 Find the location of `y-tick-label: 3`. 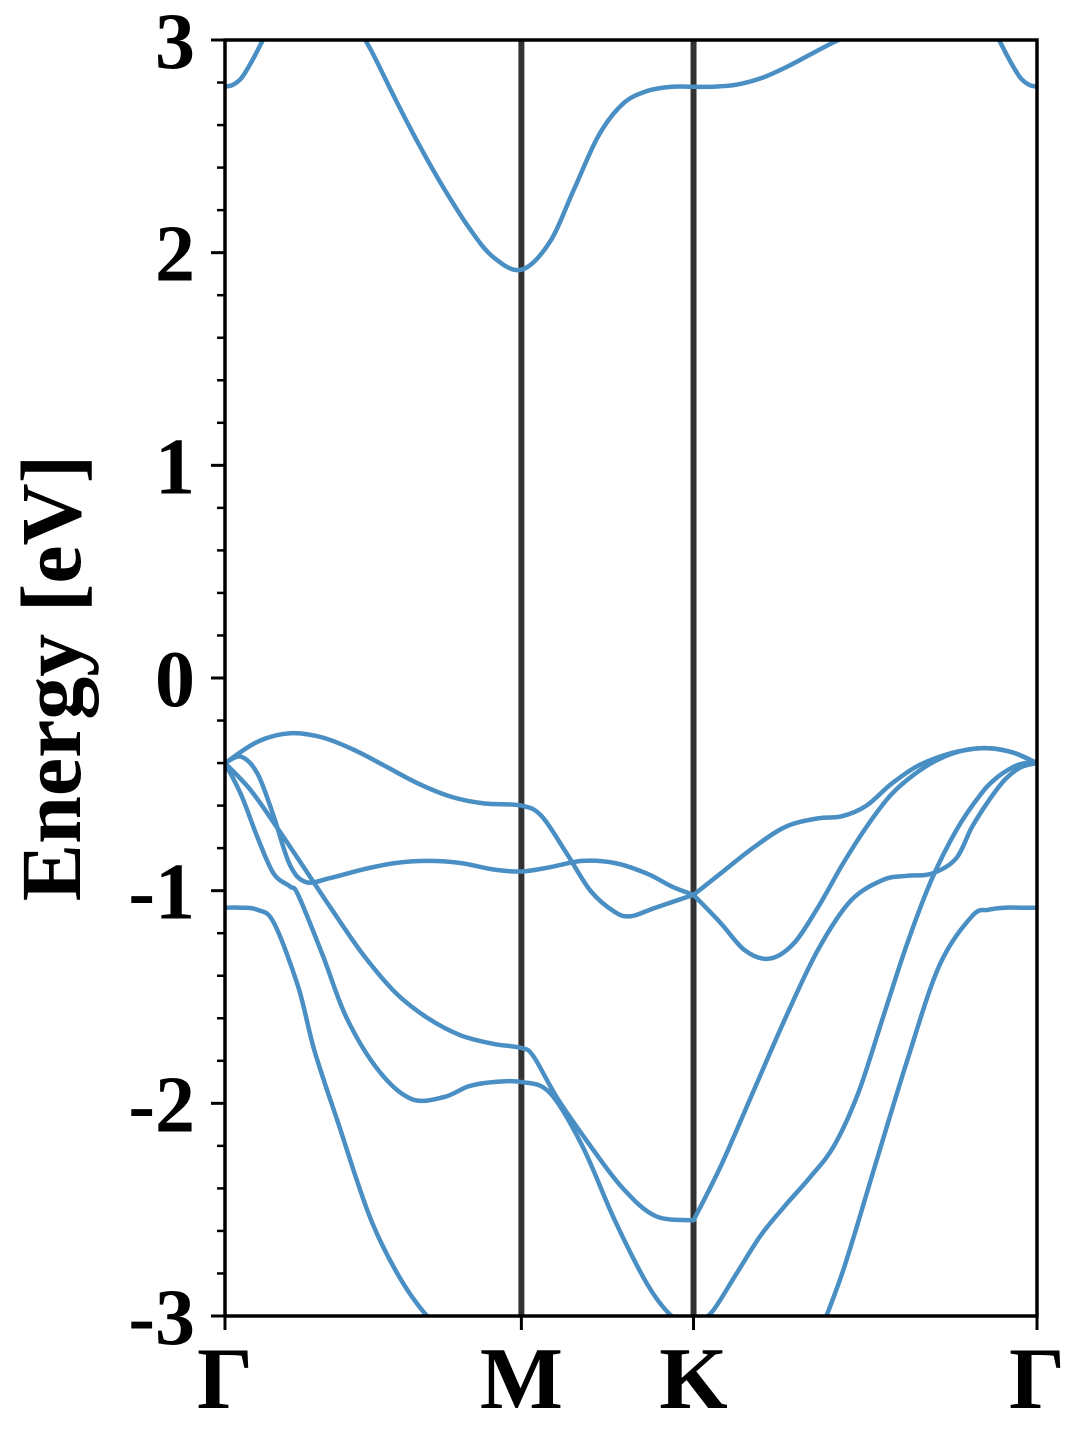

y-tick-label: 3 is located at coordinates (175, 43).